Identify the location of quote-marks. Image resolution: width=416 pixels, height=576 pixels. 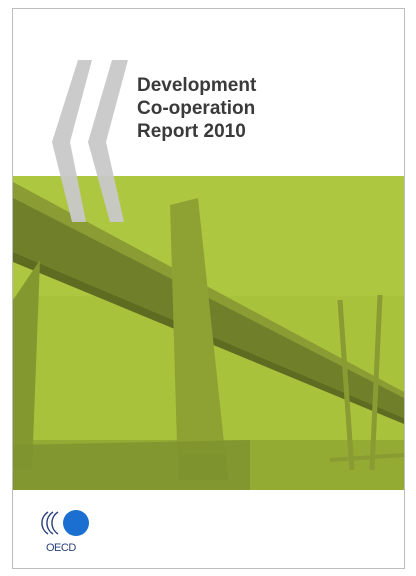
(90, 141).